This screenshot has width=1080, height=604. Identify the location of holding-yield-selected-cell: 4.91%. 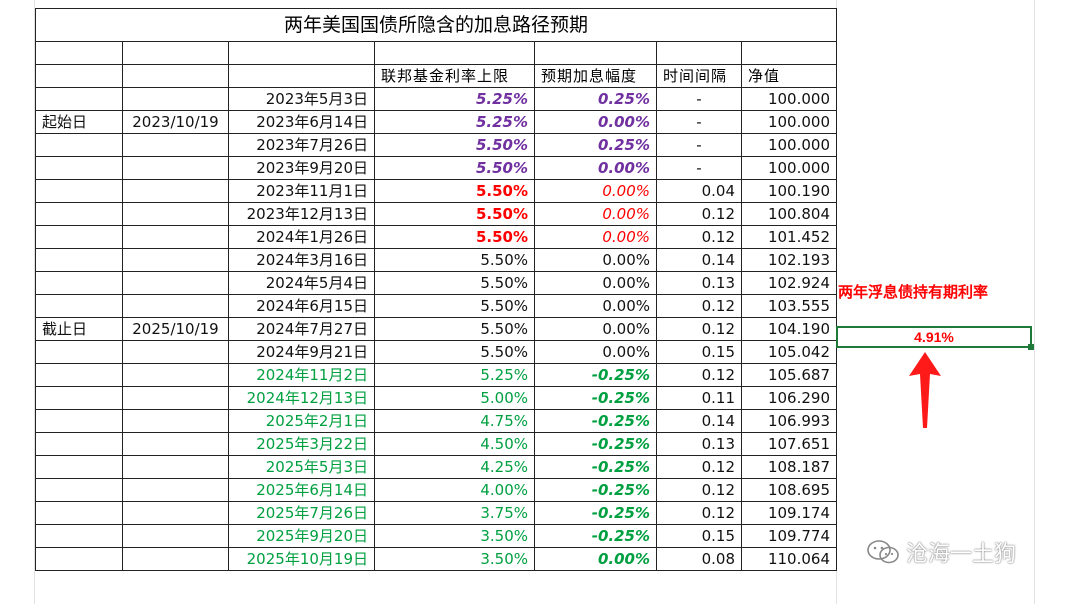
(935, 338).